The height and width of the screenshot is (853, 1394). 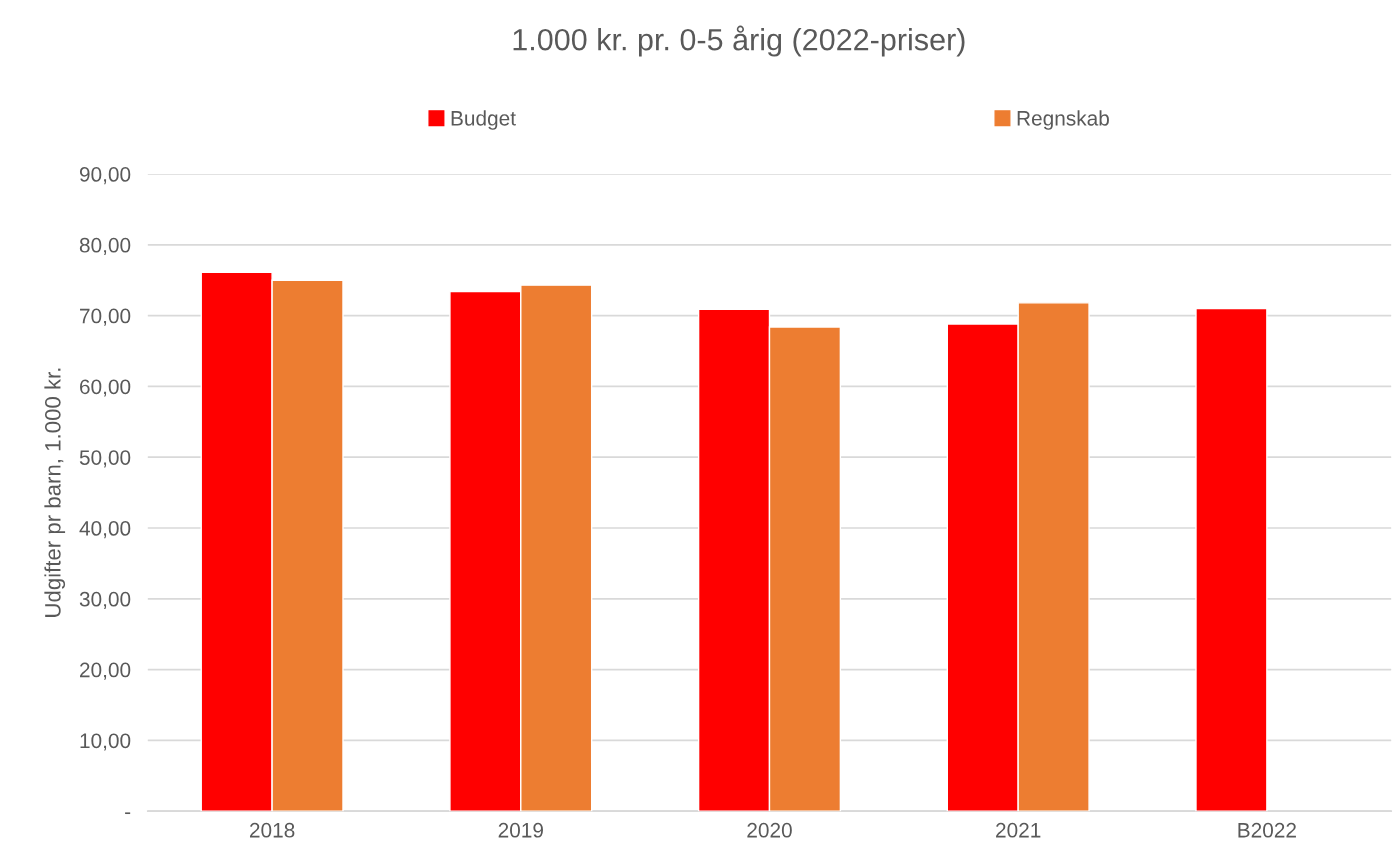 I want to click on x-tick-label: 2021, so click(x=1018, y=830).